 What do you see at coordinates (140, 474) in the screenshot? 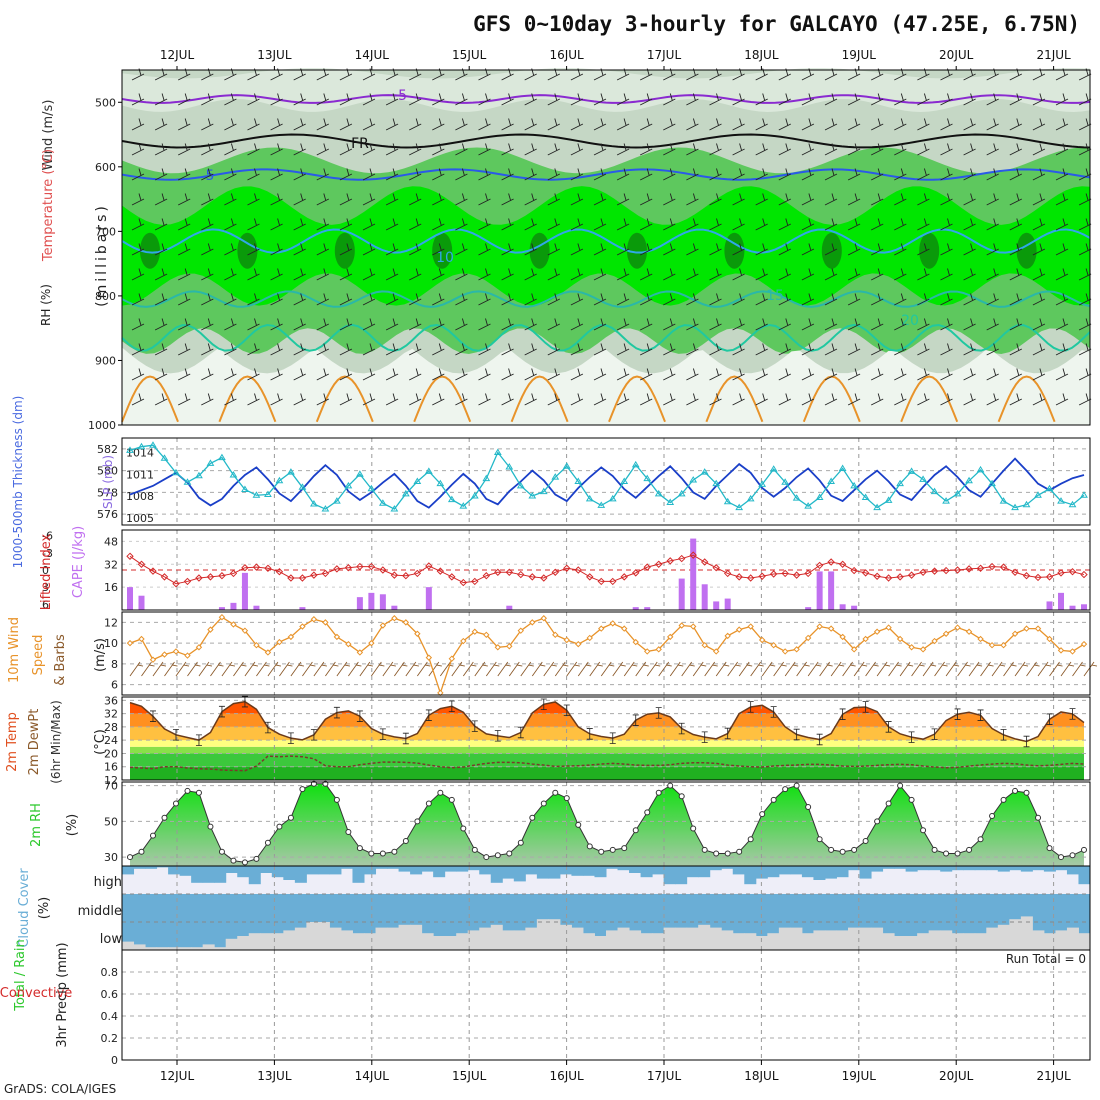
I see `slp-tick-label: 1011` at bounding box center [140, 474].